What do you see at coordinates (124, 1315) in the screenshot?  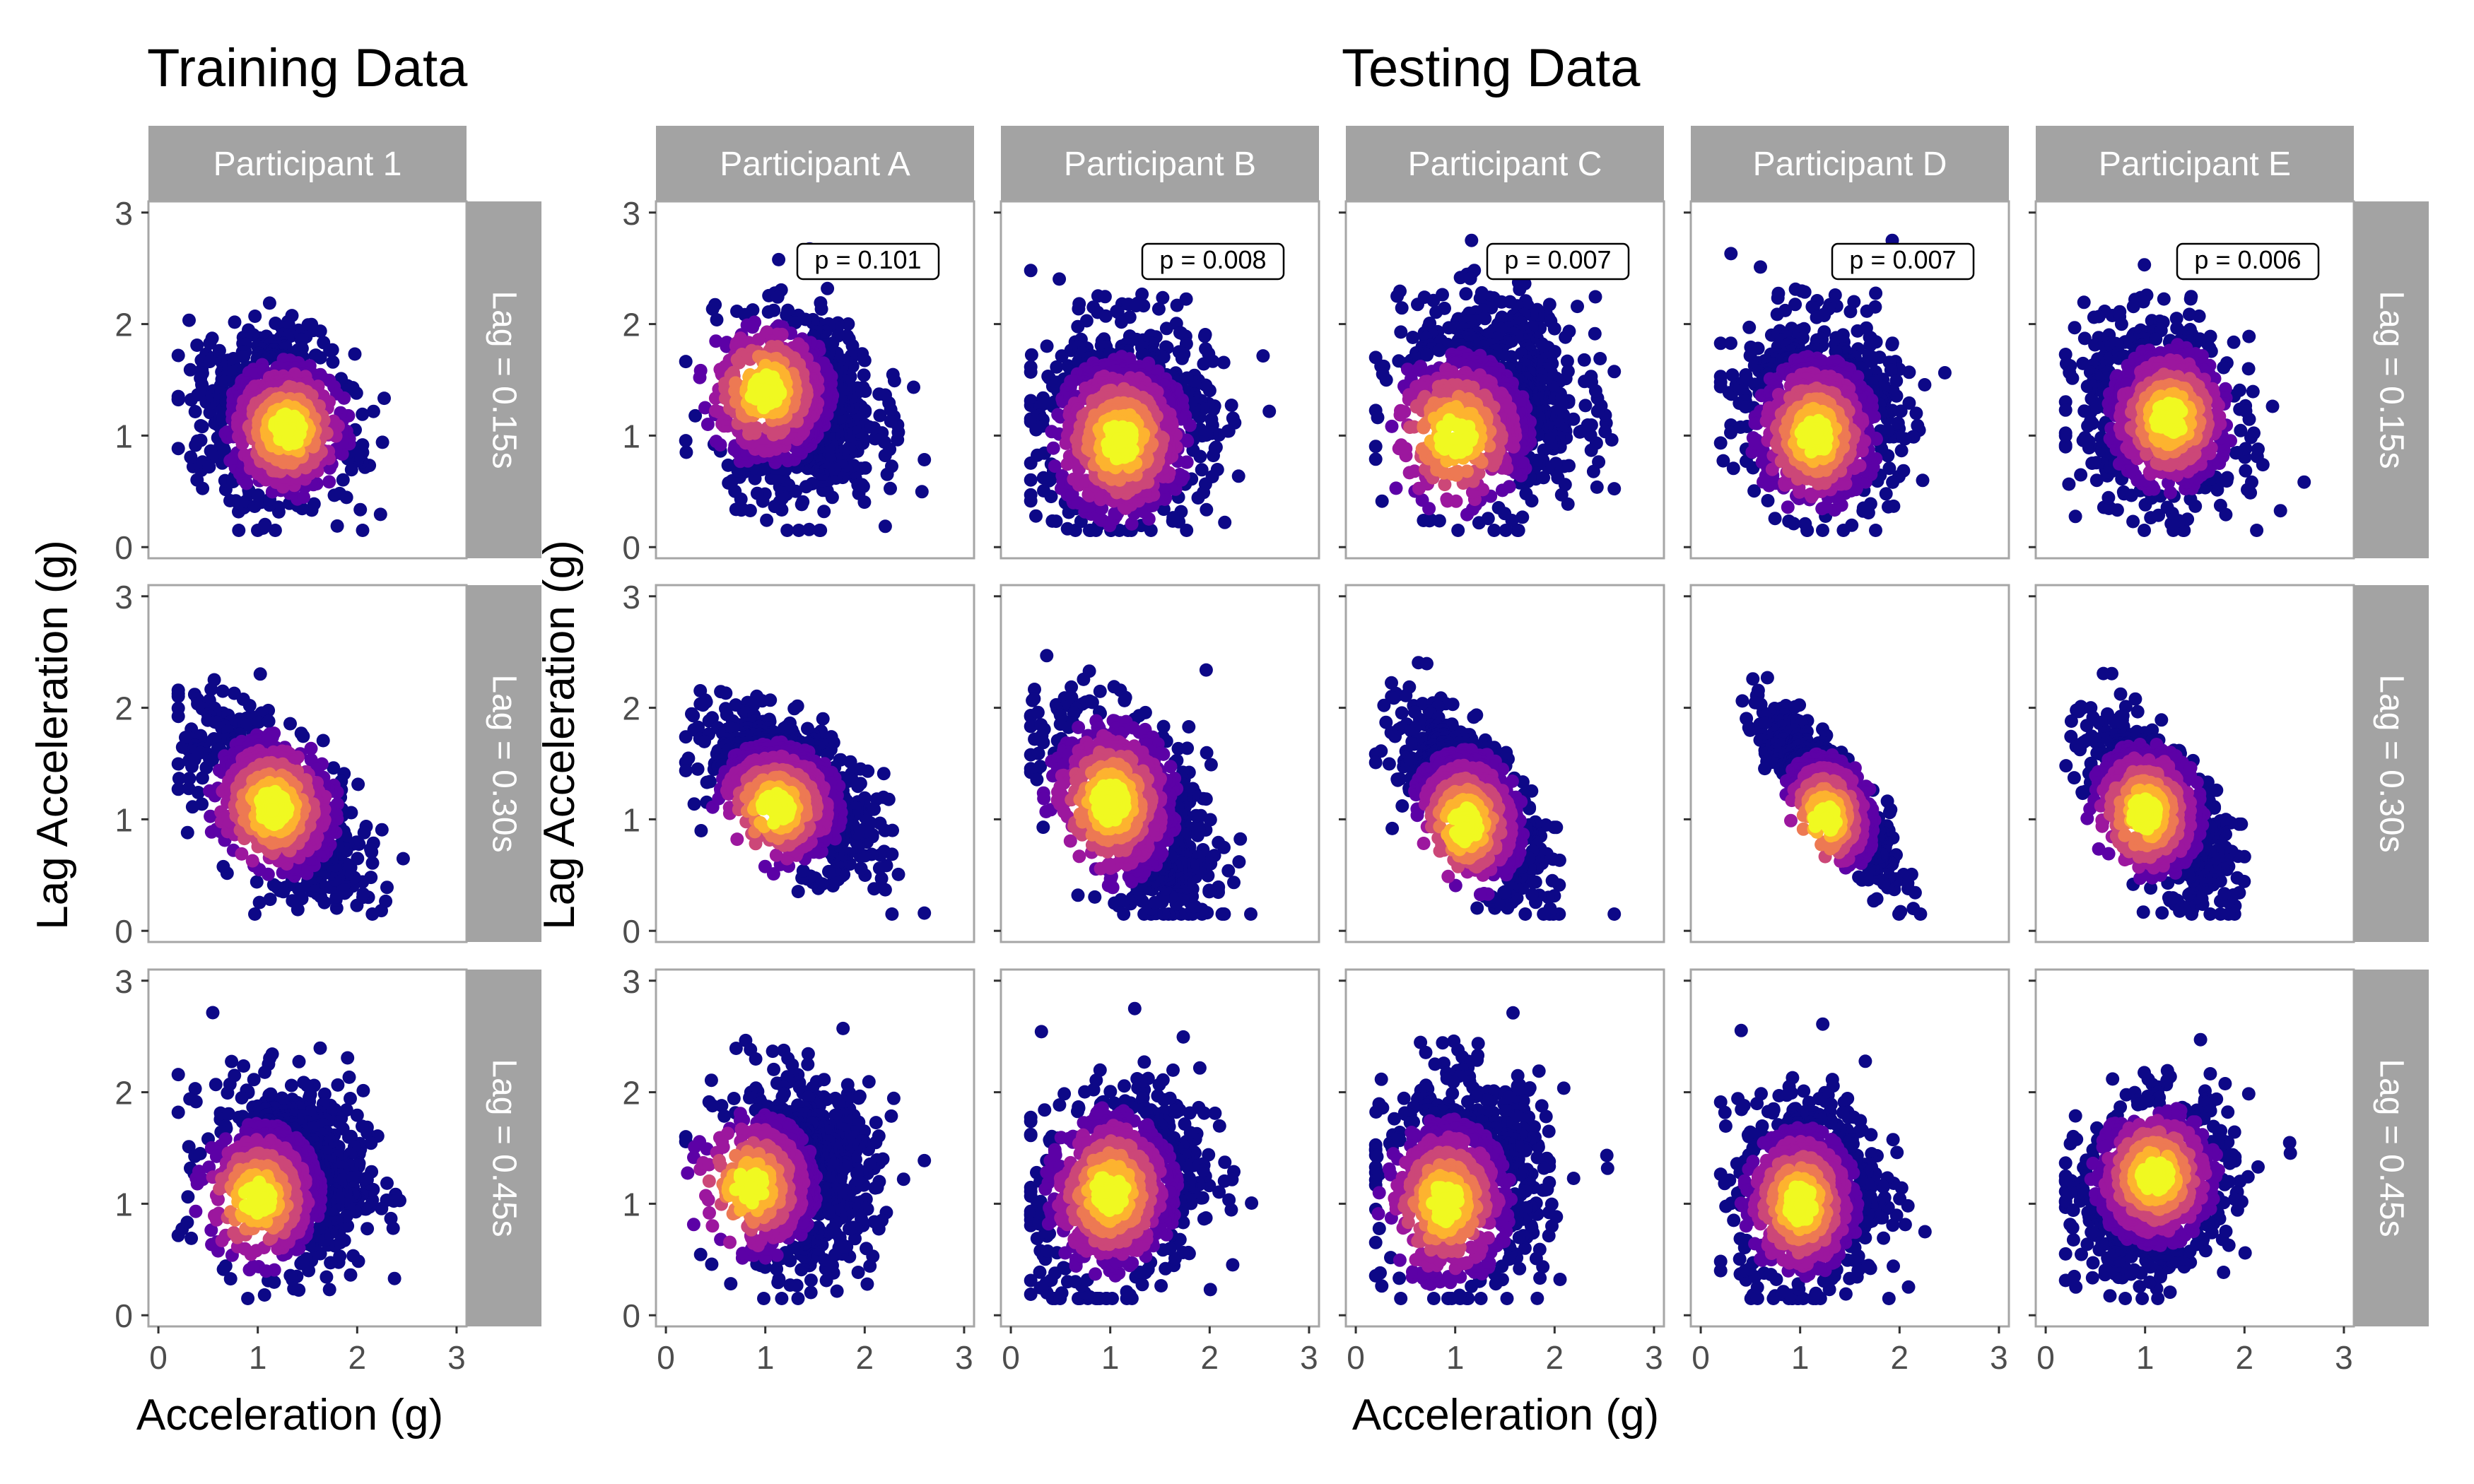 I see `y-tick-label: 0` at bounding box center [124, 1315].